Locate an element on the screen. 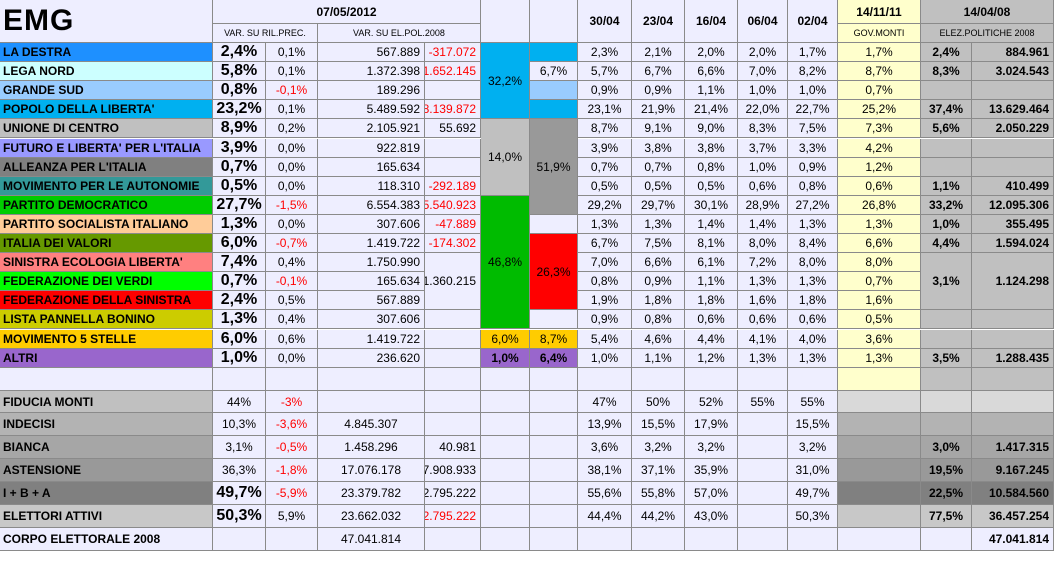 This screenshot has height=562, width=1061. party-poll: 0,9% is located at coordinates (658, 282).